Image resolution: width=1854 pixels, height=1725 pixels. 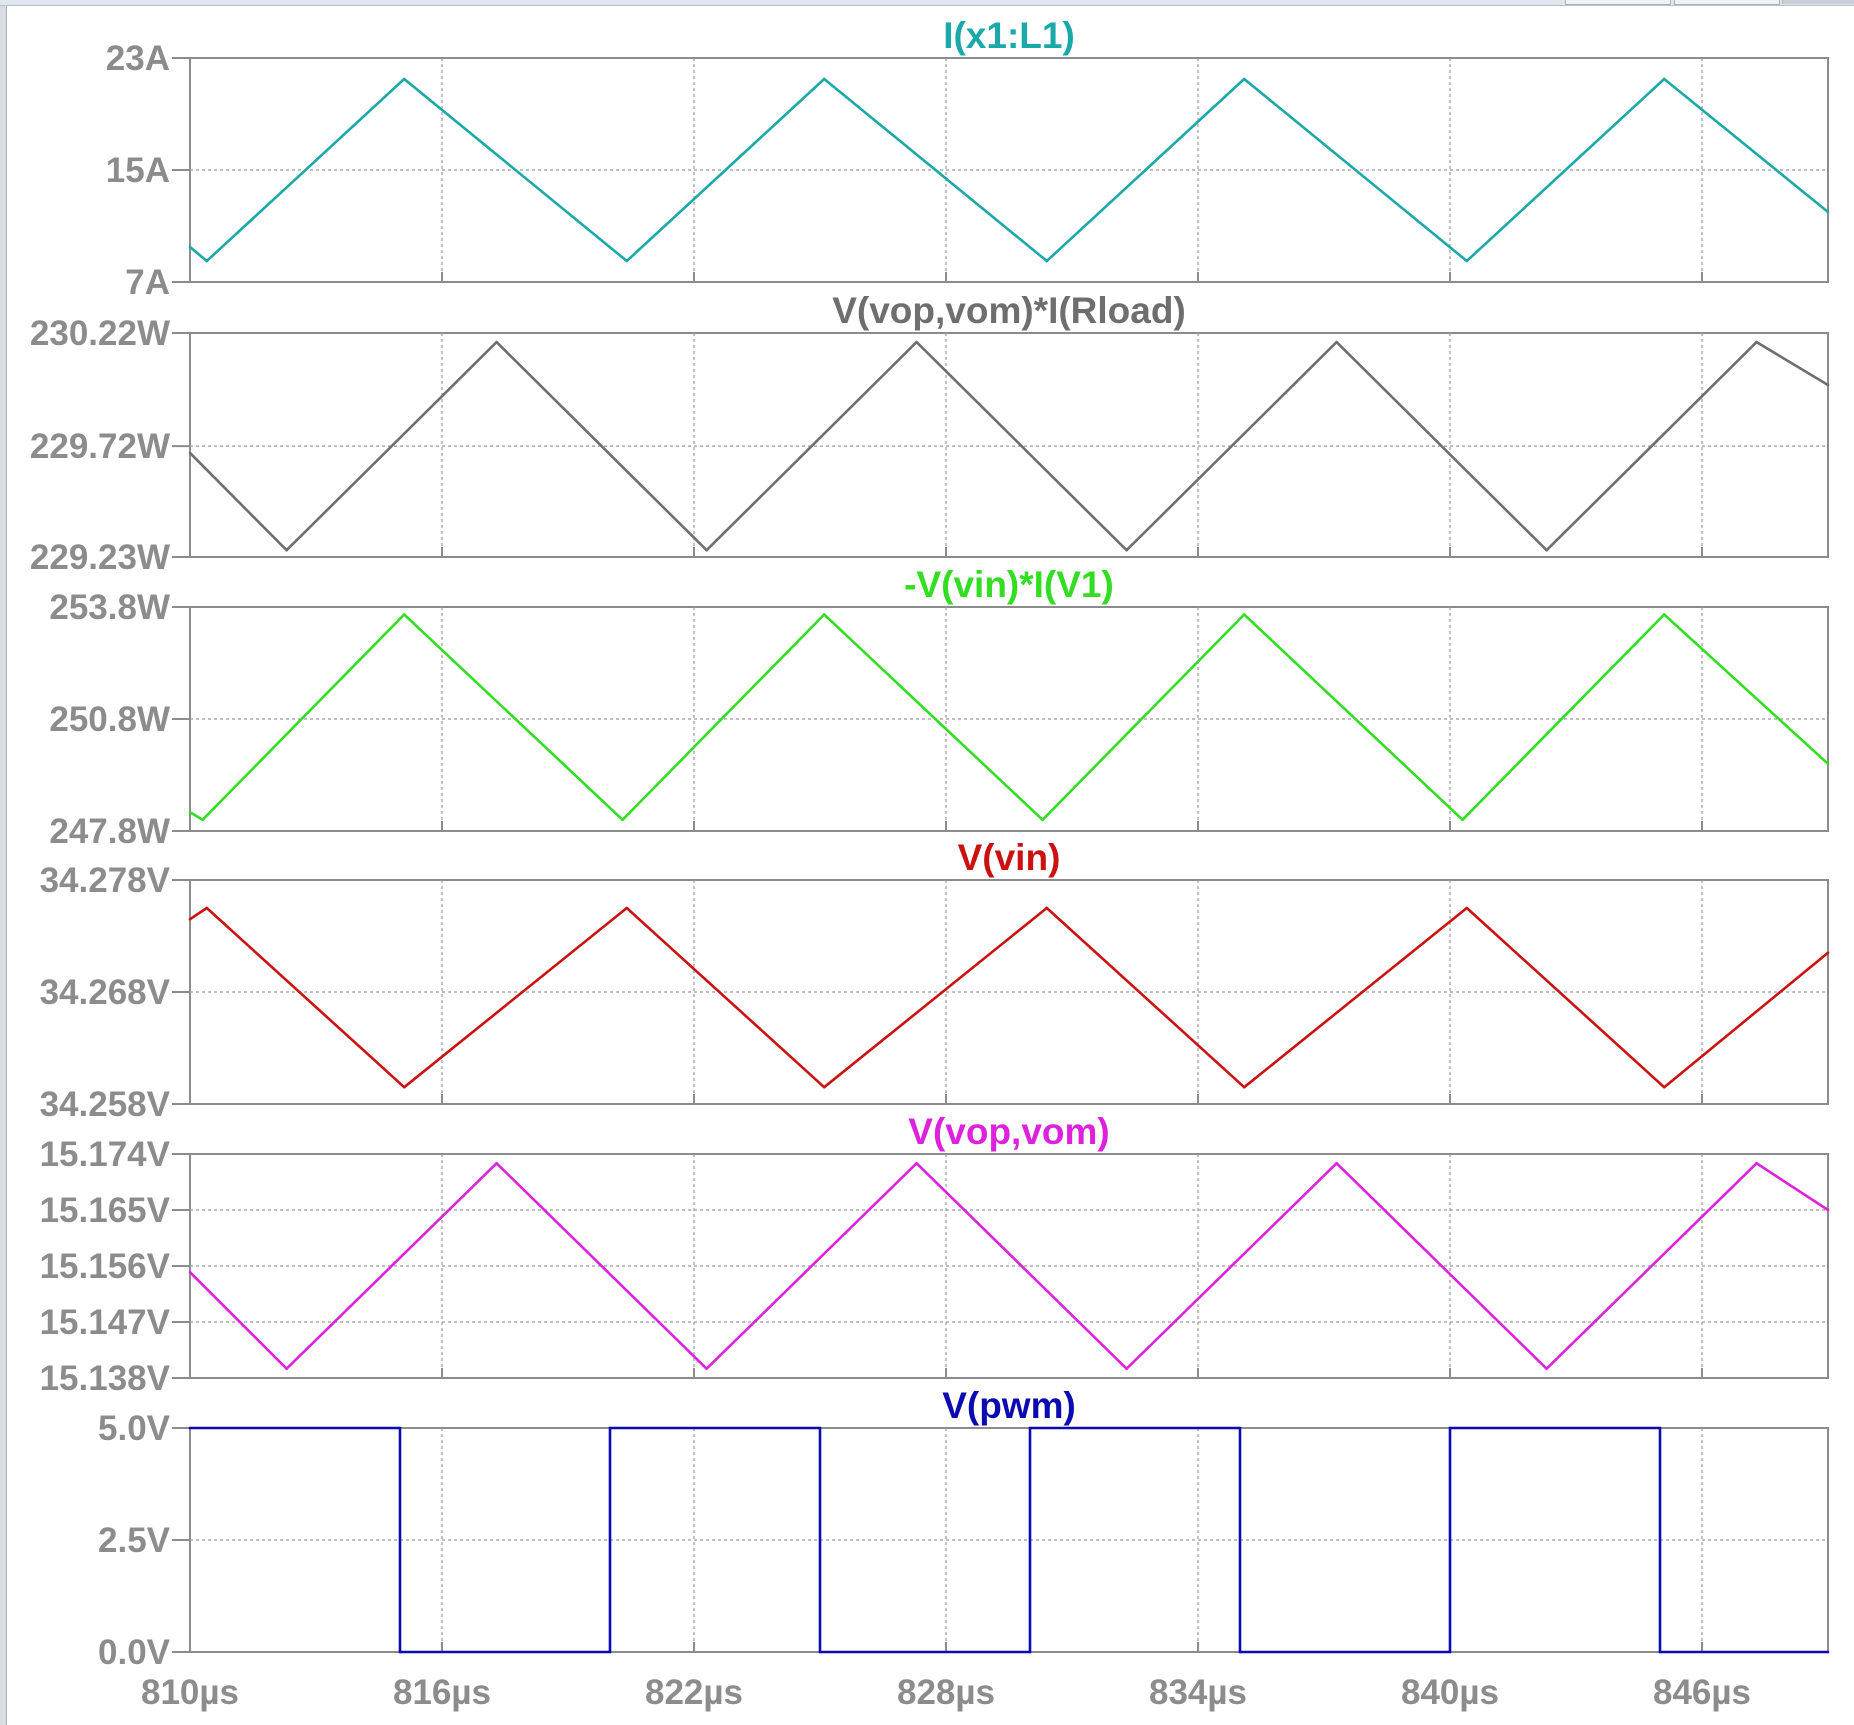 I want to click on x-tick-label: 822µs, so click(x=694, y=1692).